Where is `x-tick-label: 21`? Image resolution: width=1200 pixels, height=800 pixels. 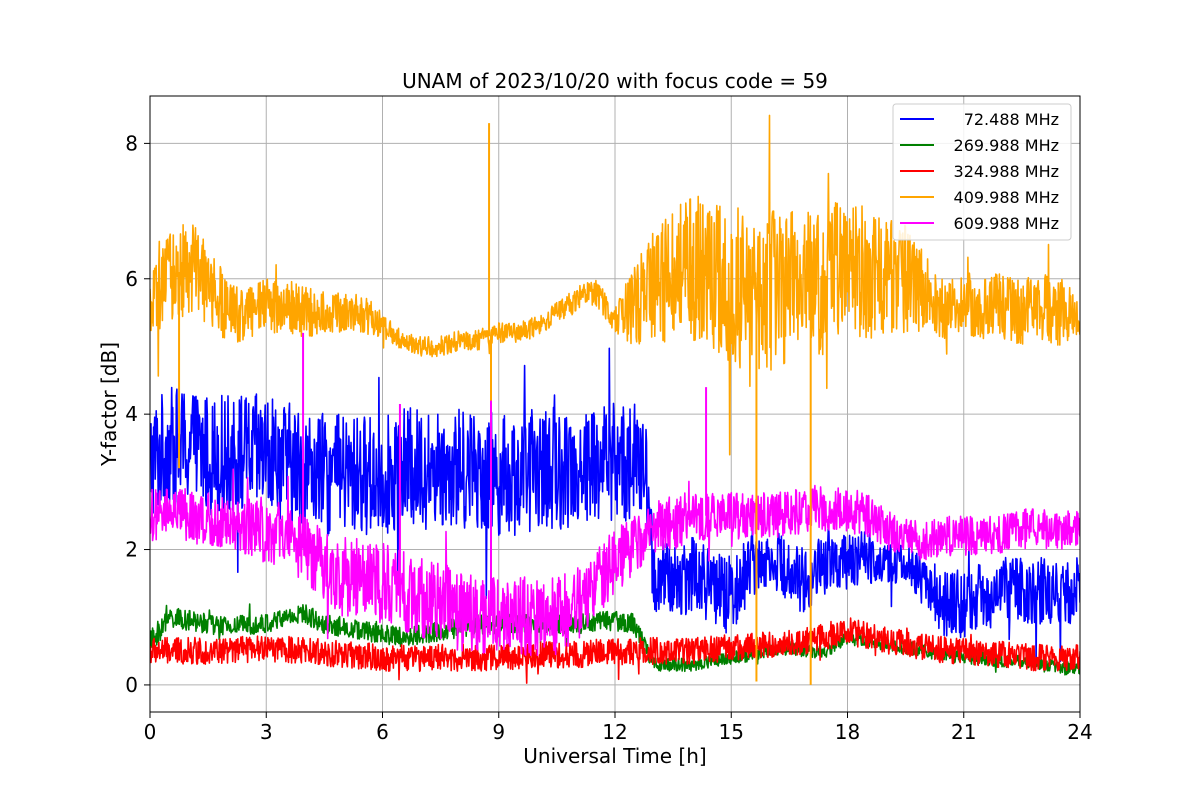
x-tick-label: 21 is located at coordinates (963, 732).